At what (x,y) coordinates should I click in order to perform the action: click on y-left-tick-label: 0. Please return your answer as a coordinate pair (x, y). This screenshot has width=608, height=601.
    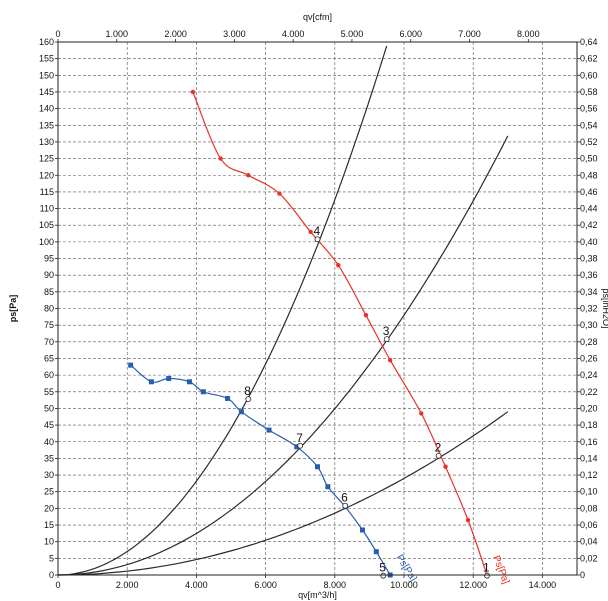
    Looking at the image, I should click on (51, 575).